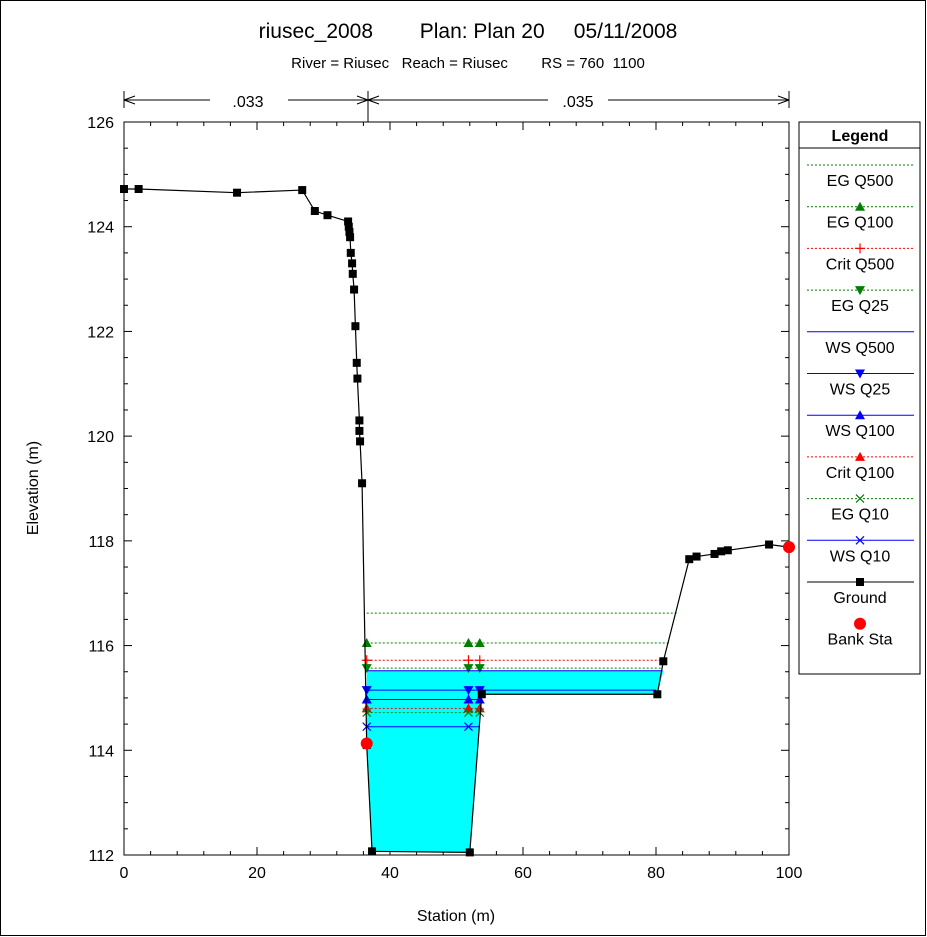 Image resolution: width=927 pixels, height=937 pixels. I want to click on y-tick-label: 118, so click(101, 542).